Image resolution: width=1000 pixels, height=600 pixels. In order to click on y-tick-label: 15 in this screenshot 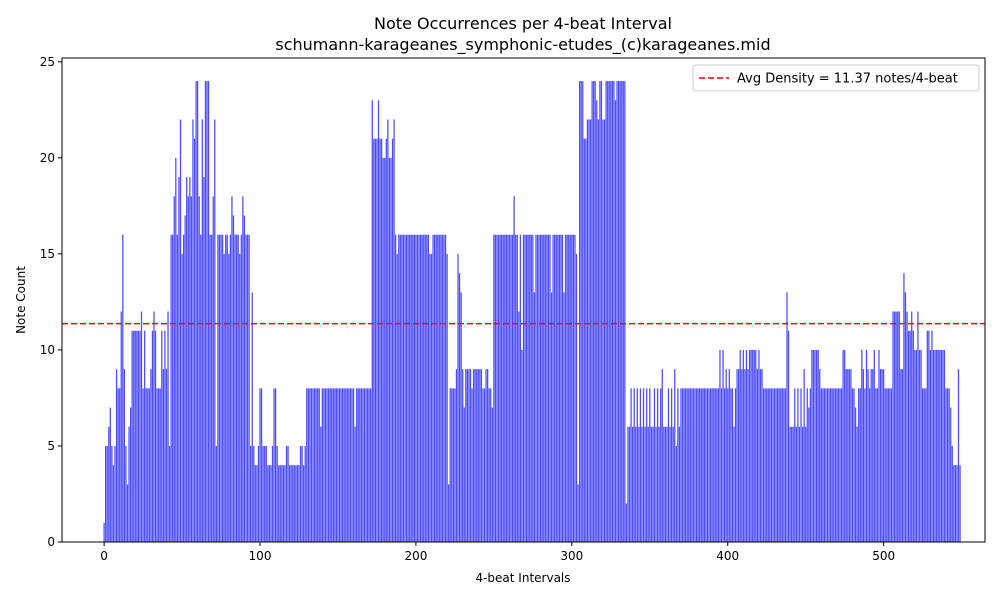, I will do `click(47, 254)`.